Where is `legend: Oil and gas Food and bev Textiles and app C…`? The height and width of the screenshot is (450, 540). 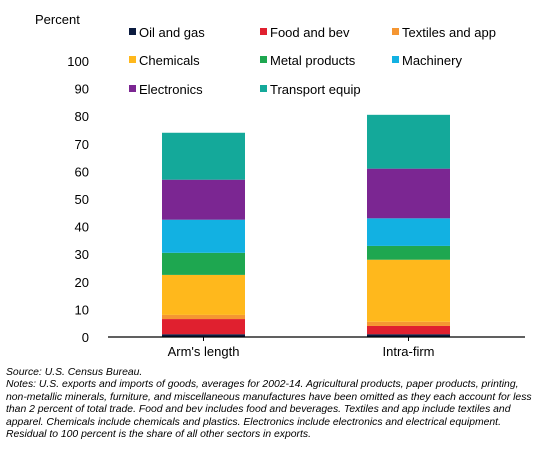
legend: Oil and gas Food and bev Textiles and app C… is located at coordinates (312, 61).